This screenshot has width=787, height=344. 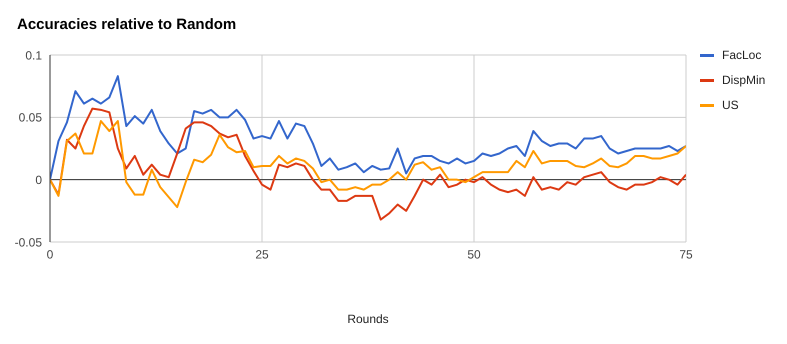 I want to click on x-tick-label: 25, so click(x=262, y=255).